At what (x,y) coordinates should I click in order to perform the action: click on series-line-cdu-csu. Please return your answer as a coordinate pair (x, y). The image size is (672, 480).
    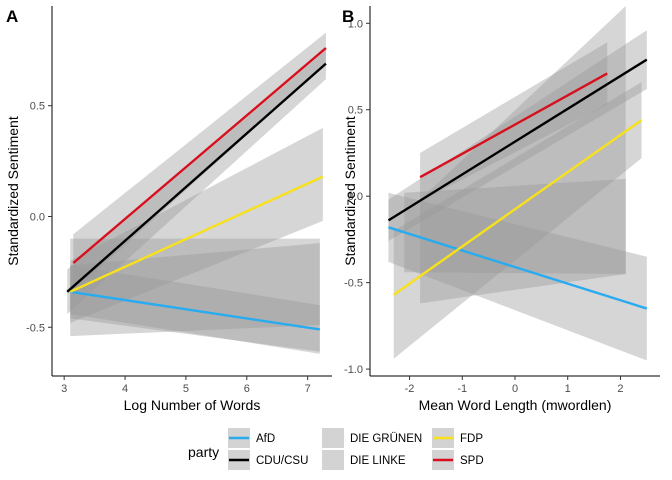
    Looking at the image, I should click on (517, 140).